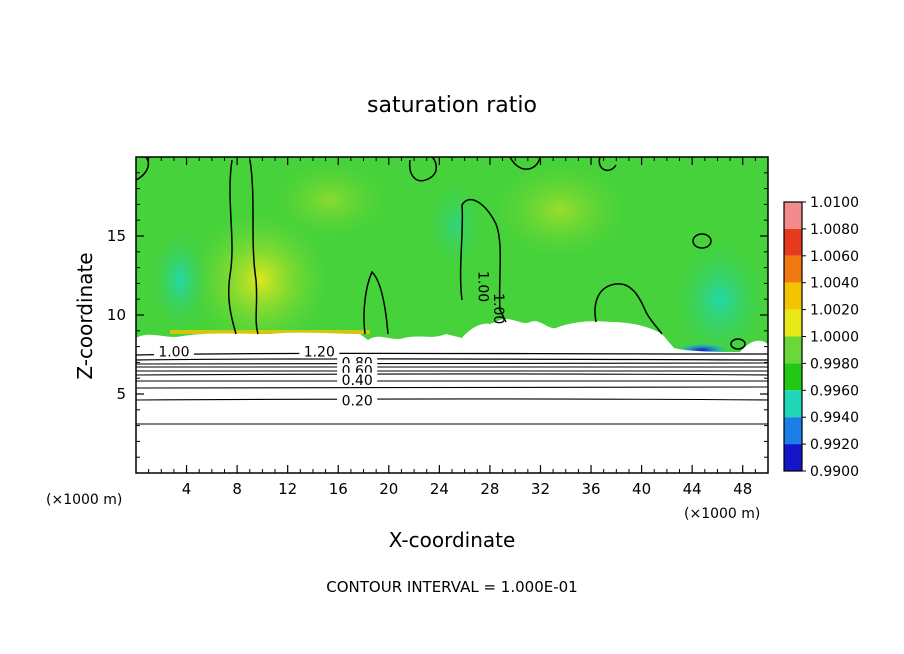 Image resolution: width=904 pixels, height=654 pixels. I want to click on x-tick-label: 44, so click(692, 489).